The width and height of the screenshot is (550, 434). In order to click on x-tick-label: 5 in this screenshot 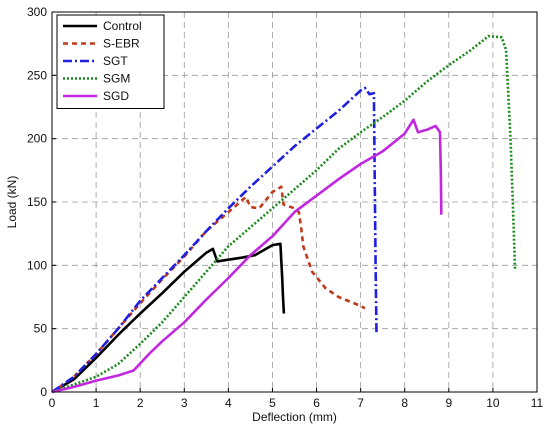, I will do `click(272, 403)`.